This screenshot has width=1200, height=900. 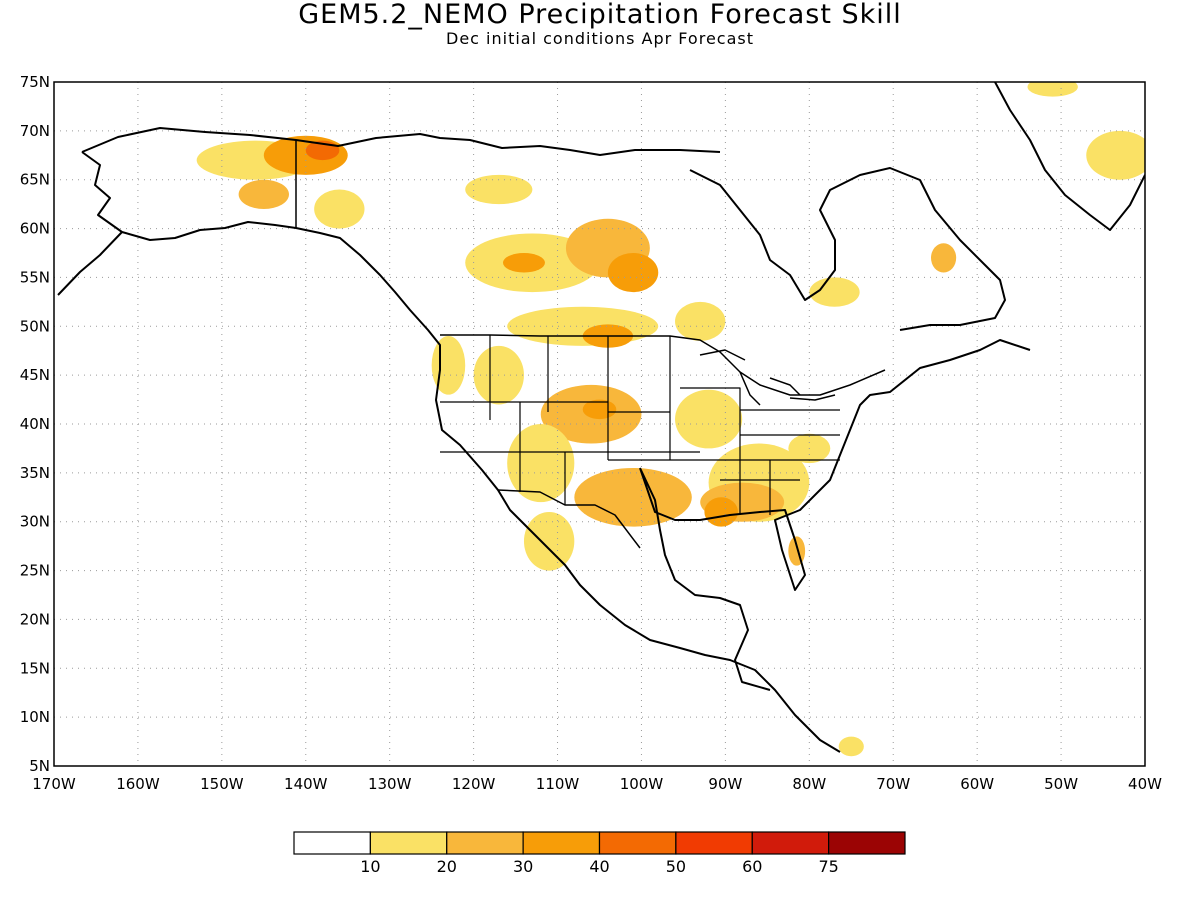 What do you see at coordinates (893, 784) in the screenshot?
I see `lon-tick-label: 70W` at bounding box center [893, 784].